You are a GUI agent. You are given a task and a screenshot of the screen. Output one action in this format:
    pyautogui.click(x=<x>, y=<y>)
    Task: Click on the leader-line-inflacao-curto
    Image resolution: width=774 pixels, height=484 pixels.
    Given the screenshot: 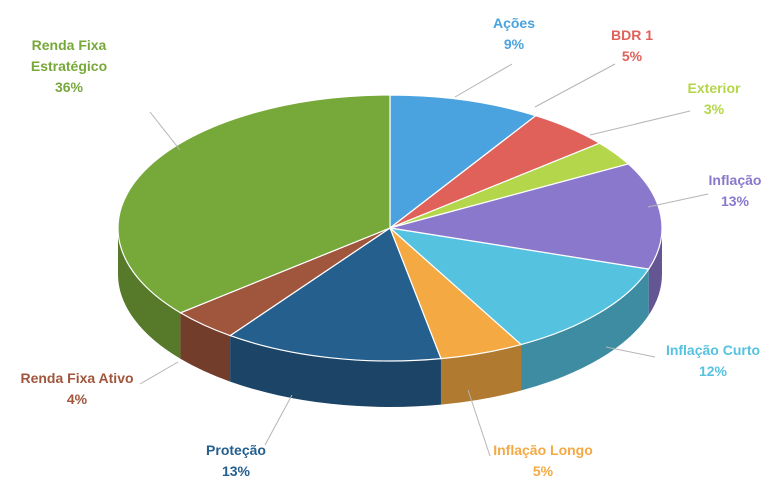 What is the action you would take?
    pyautogui.click(x=630, y=352)
    